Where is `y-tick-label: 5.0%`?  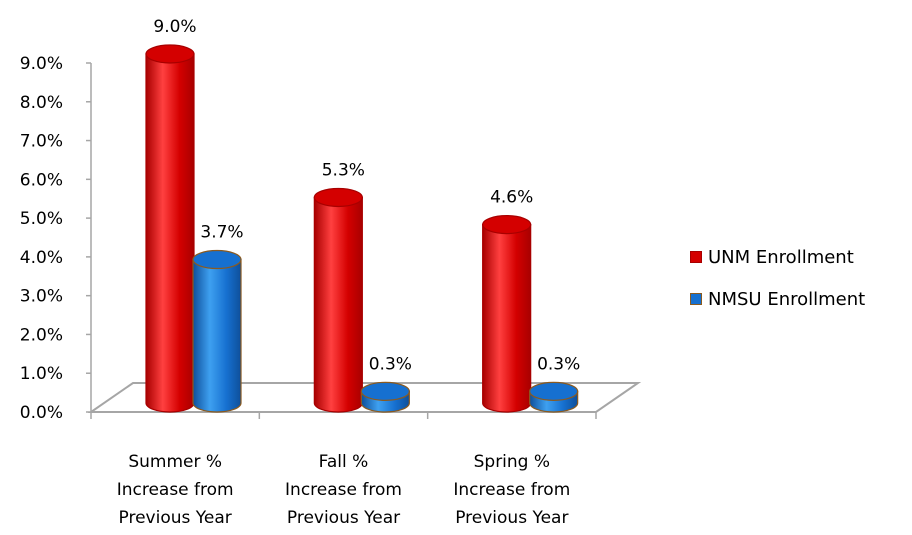 y-tick-label: 5.0% is located at coordinates (41, 219).